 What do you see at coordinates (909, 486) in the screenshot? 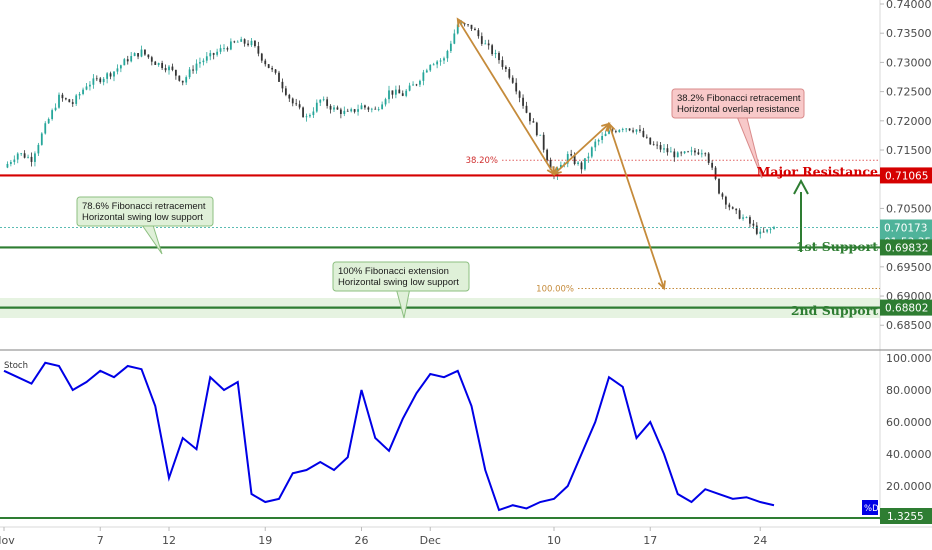
I see `stoch-tick-label: 20.0000` at bounding box center [909, 486].